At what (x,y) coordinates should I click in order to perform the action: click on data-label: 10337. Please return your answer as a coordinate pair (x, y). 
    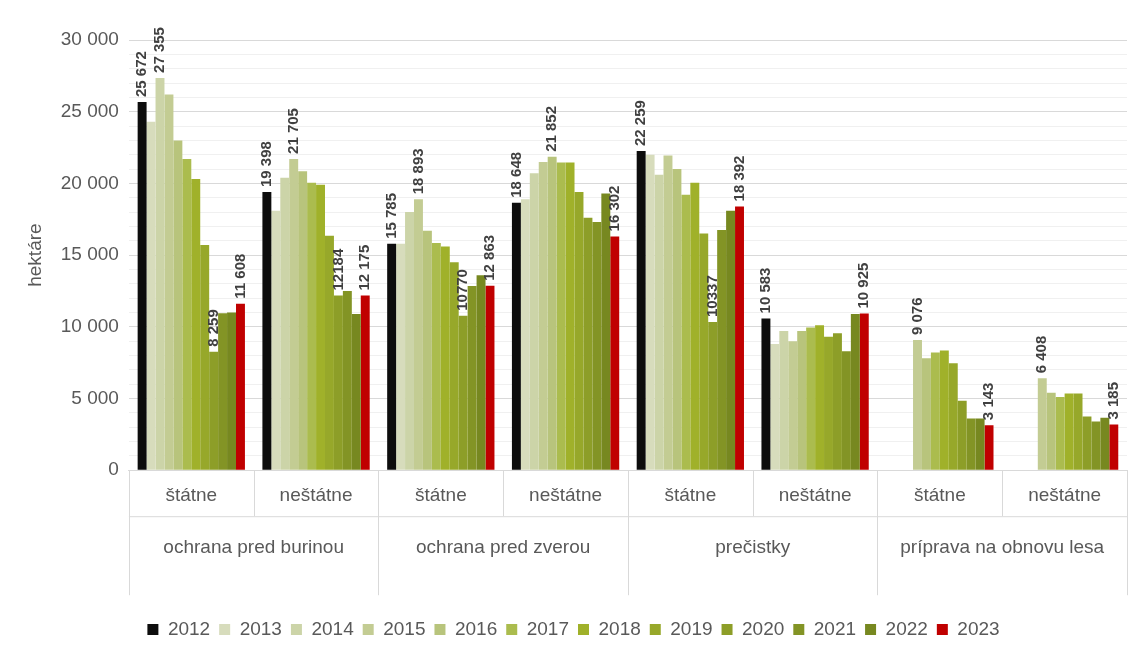
    Looking at the image, I should click on (711, 296).